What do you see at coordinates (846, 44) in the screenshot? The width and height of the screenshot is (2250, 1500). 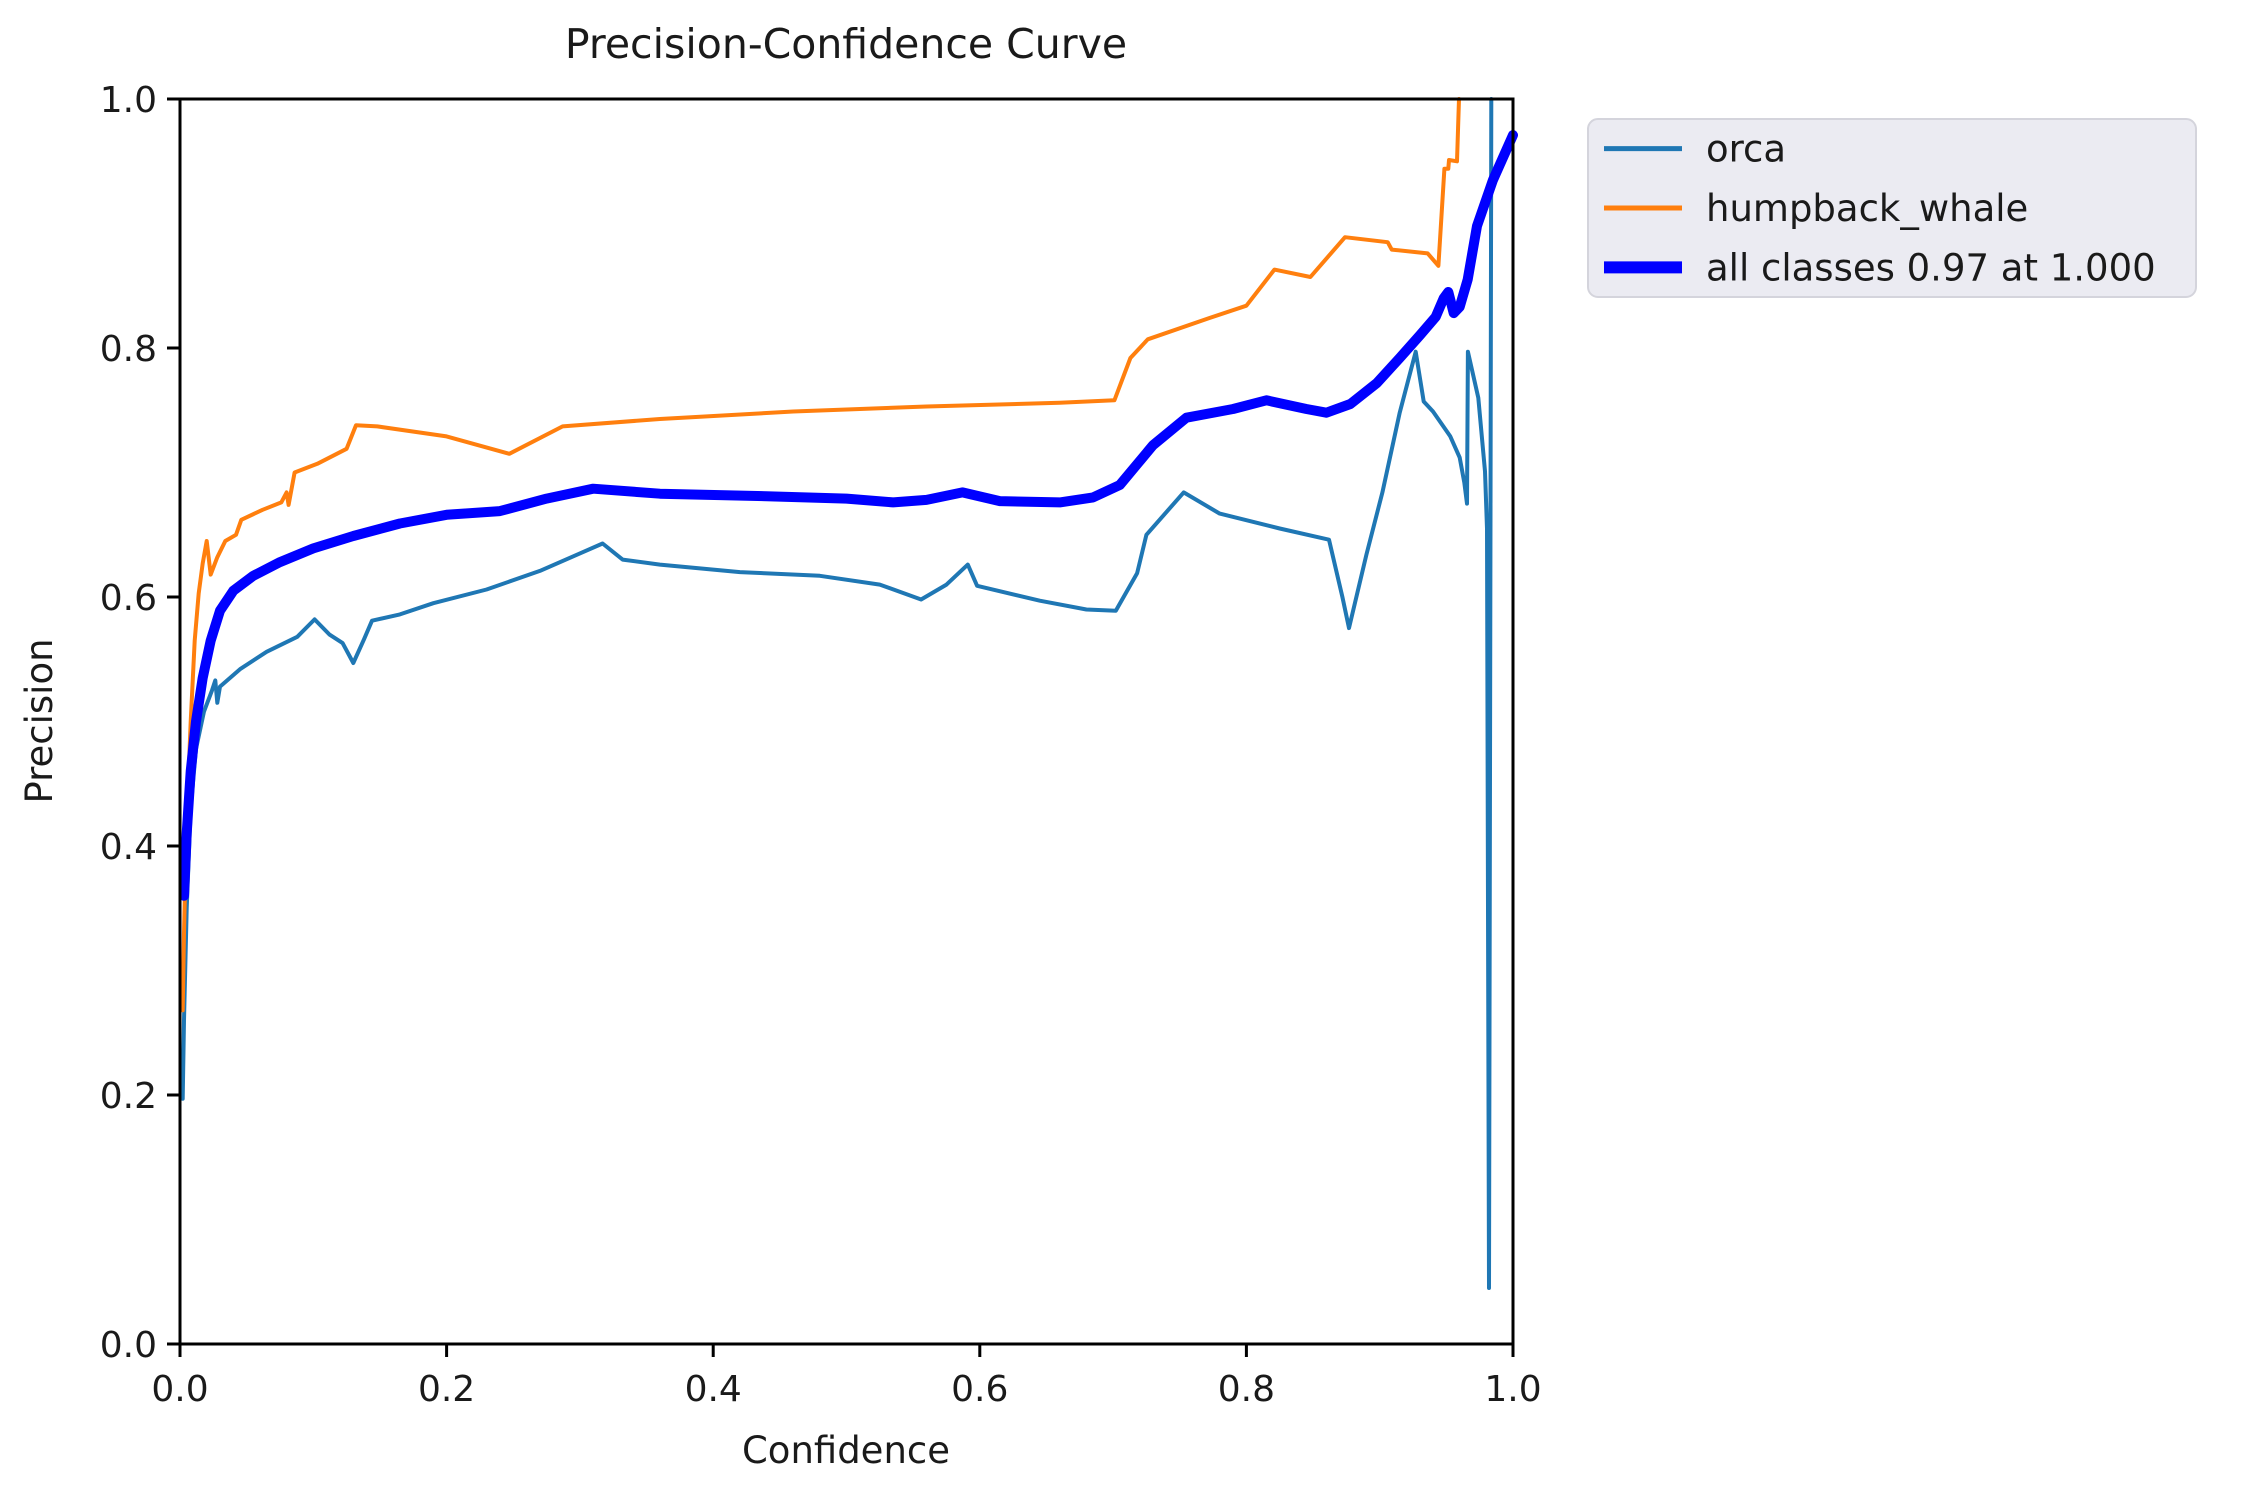 I see `chart-title: Precision-Confidence Curve` at bounding box center [846, 44].